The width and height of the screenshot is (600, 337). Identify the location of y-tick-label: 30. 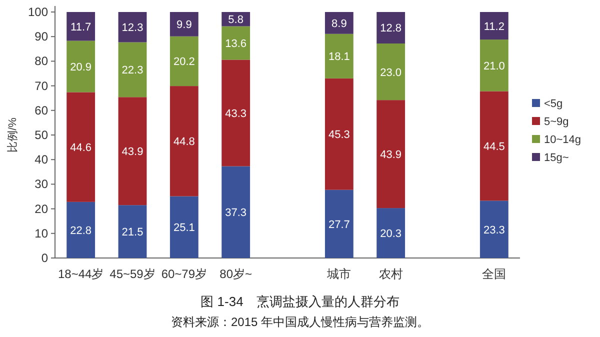
(41, 184).